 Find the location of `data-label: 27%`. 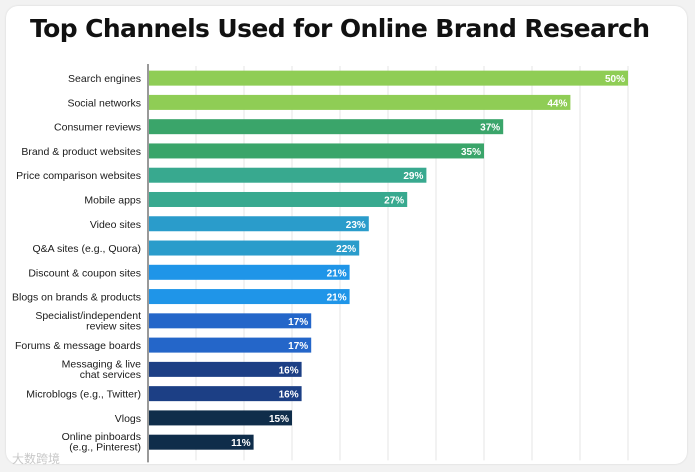

data-label: 27% is located at coordinates (394, 200).